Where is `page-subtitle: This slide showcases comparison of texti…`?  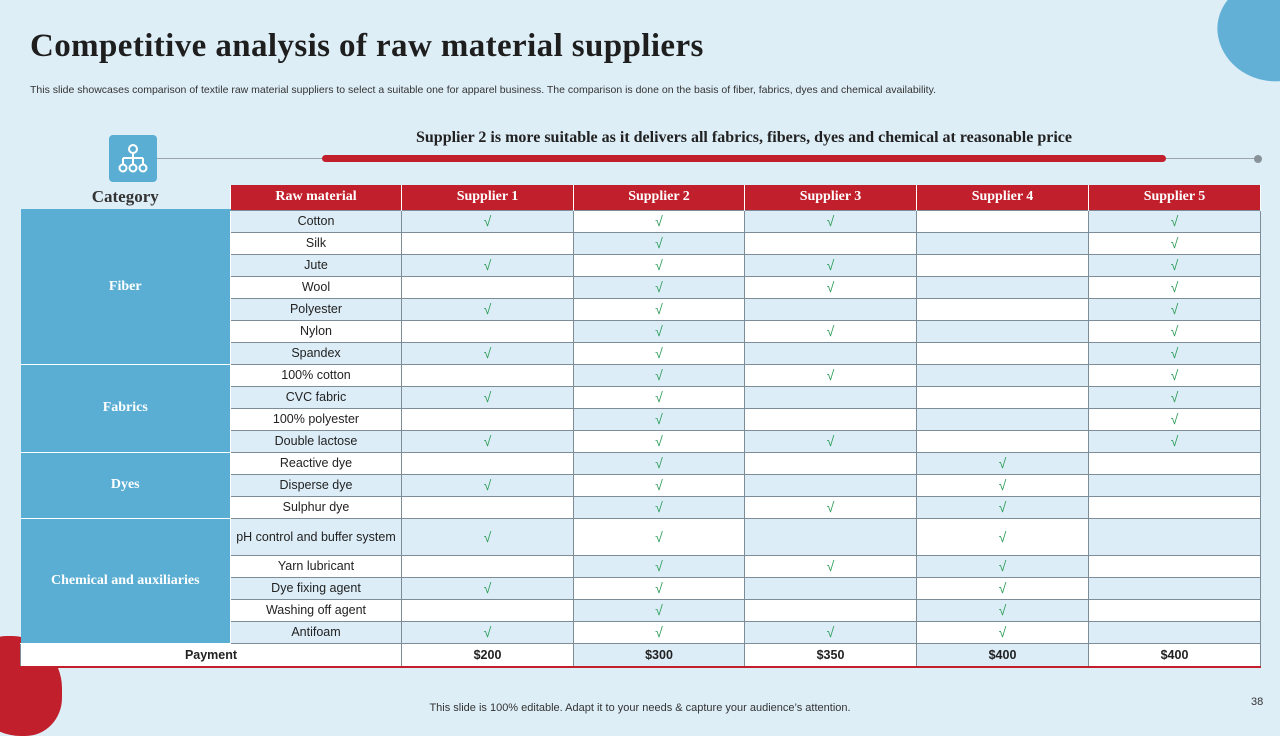 page-subtitle: This slide showcases comparison of texti… is located at coordinates (483, 90).